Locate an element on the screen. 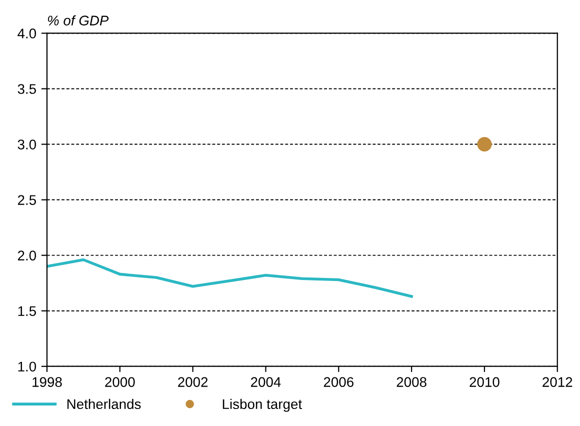 This screenshot has width=580, height=426. y-tick-label: 2.0 is located at coordinates (27, 255).